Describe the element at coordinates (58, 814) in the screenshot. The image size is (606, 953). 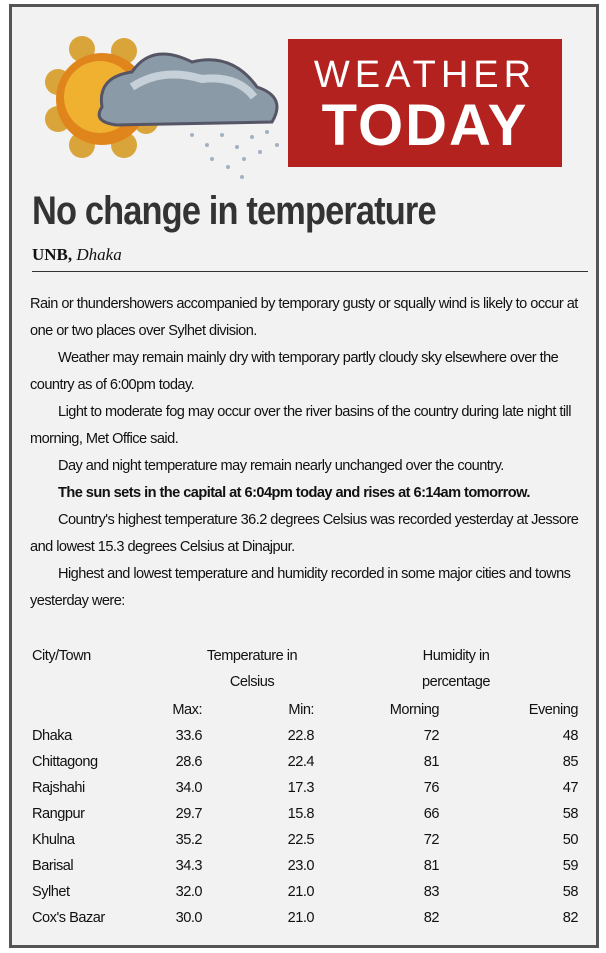
I see `city: Rangpur` at that location.